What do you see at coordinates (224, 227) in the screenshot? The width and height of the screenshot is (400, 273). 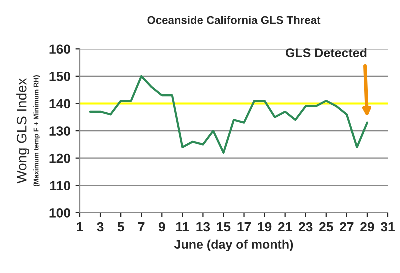 I see `x-tick-label: 15` at bounding box center [224, 227].